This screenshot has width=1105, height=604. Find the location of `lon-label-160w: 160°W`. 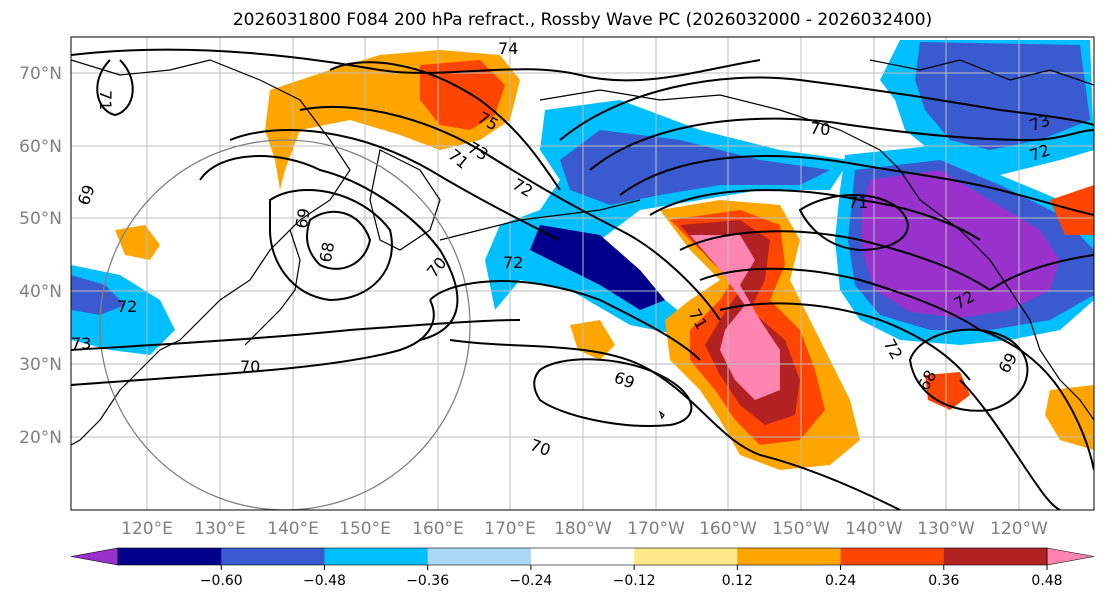

lon-label-160w: 160°W is located at coordinates (728, 529).